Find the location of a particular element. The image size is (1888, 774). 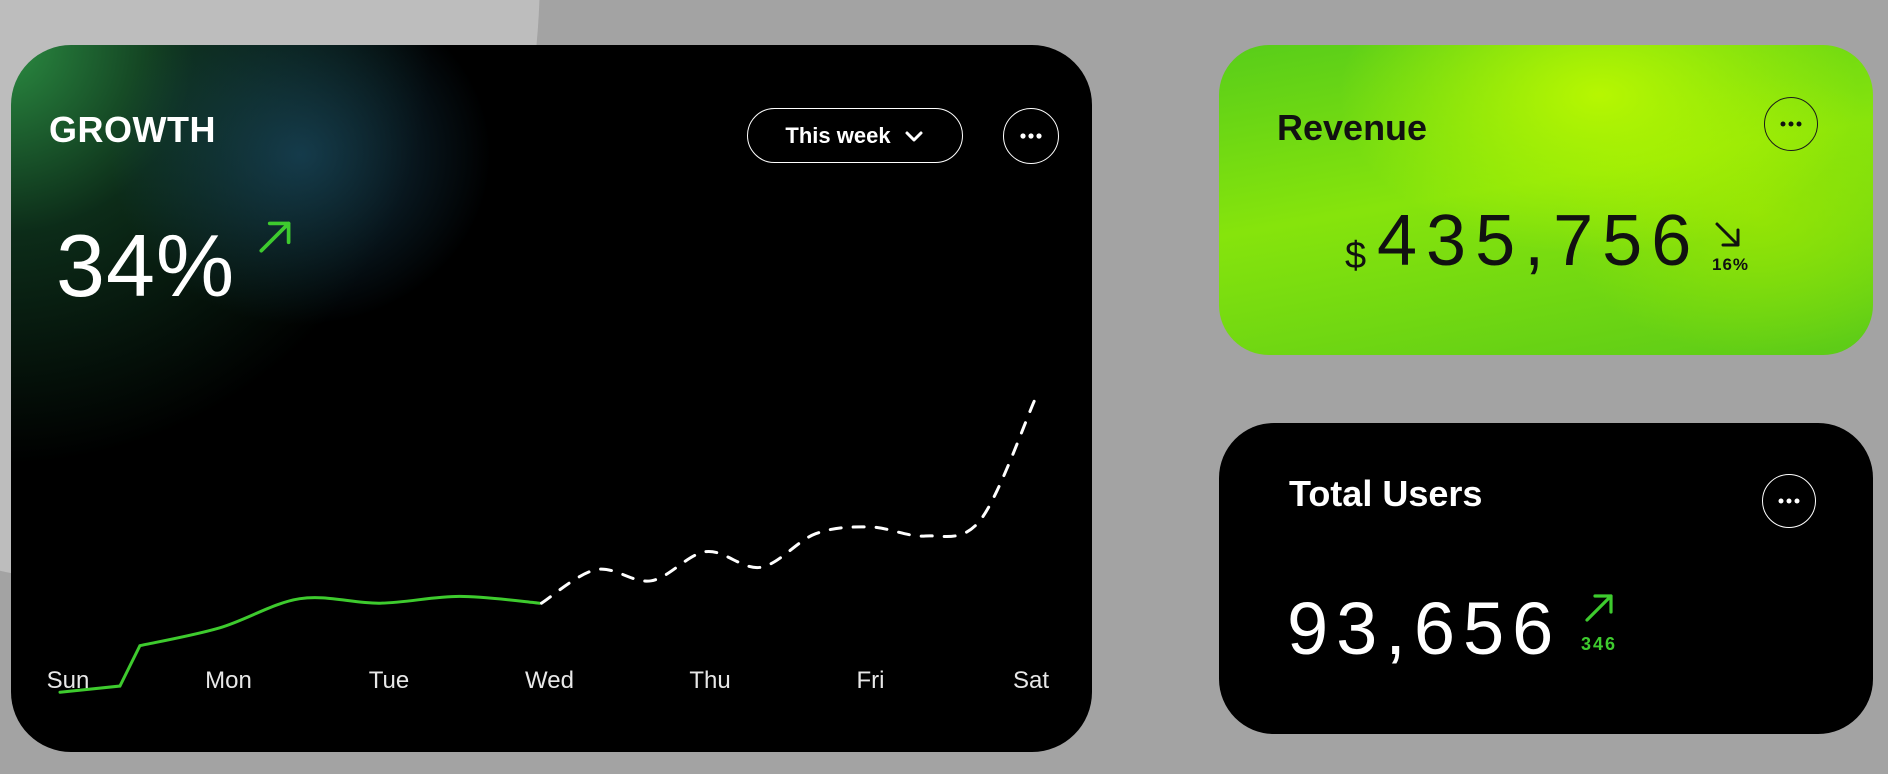

revenue-more-button is located at coordinates (1791, 124).